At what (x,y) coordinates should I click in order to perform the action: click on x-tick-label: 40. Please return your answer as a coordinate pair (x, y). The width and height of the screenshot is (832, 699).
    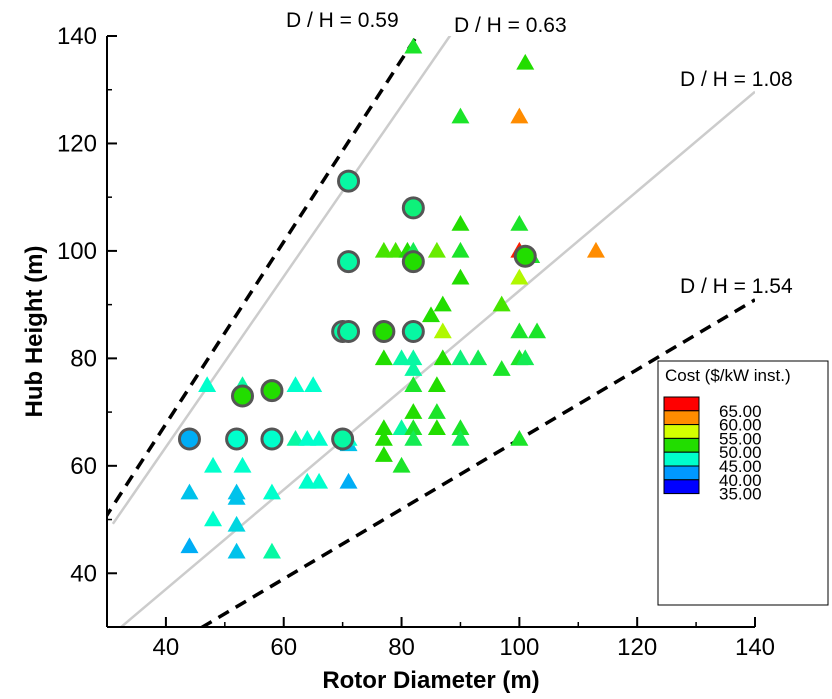
    Looking at the image, I should click on (166, 647).